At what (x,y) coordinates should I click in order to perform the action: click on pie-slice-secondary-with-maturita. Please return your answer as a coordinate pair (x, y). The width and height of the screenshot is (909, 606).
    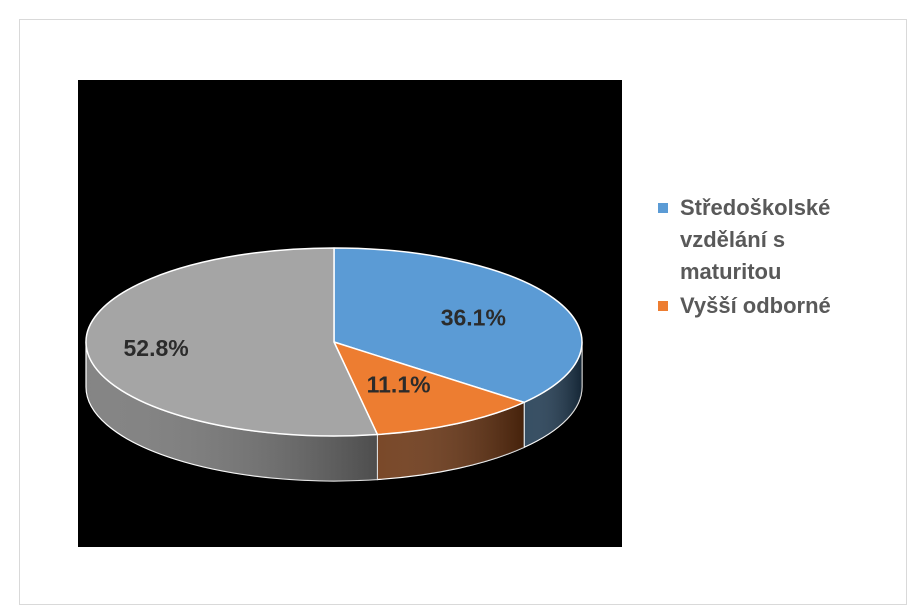
    Looking at the image, I should click on (458, 325).